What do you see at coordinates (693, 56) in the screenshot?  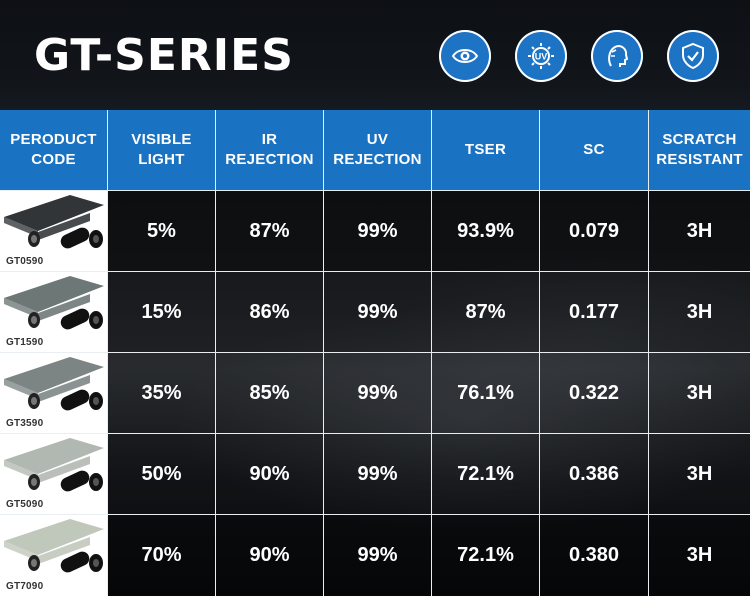 I see `shield-check-icon` at bounding box center [693, 56].